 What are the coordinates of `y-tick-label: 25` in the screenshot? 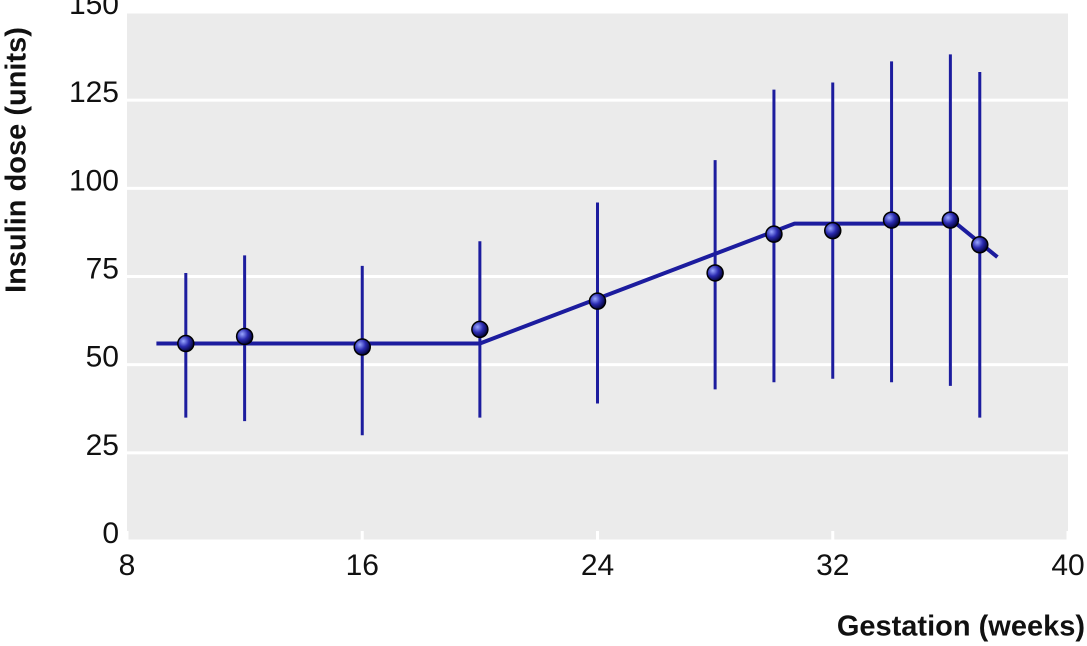 It's located at (102, 445).